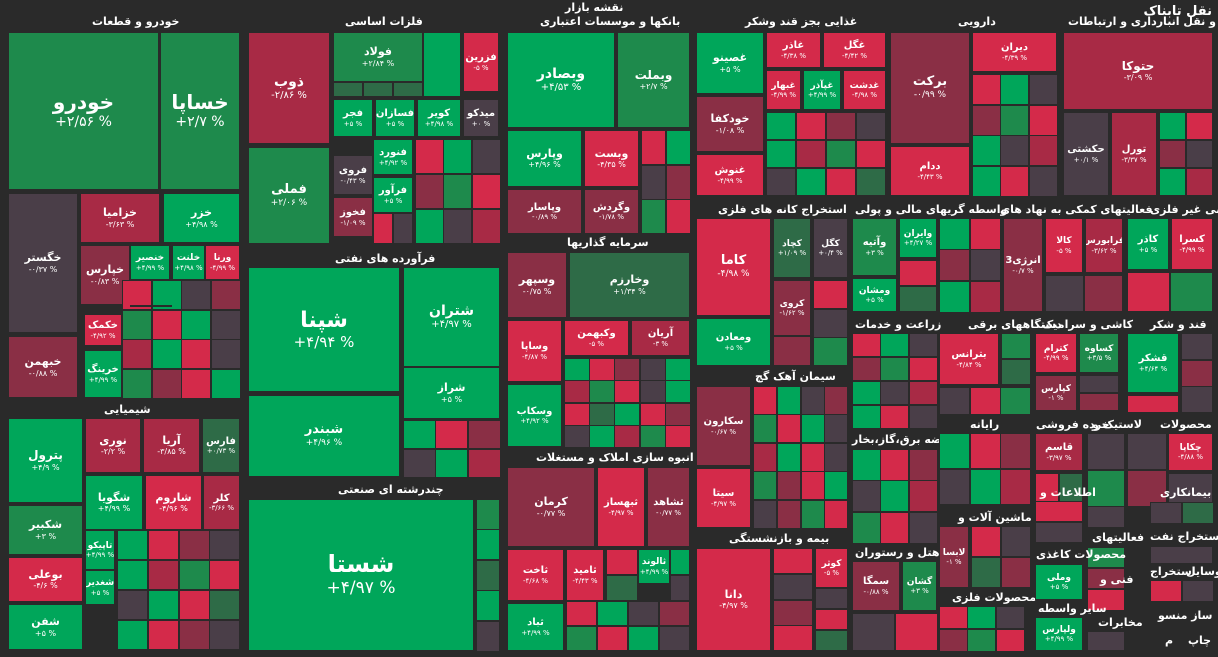 Image resolution: width=1218 pixels, height=657 pixels. Describe the element at coordinates (395, 118) in the screenshot. I see `stock-tile: فسازان +۵ %` at that location.